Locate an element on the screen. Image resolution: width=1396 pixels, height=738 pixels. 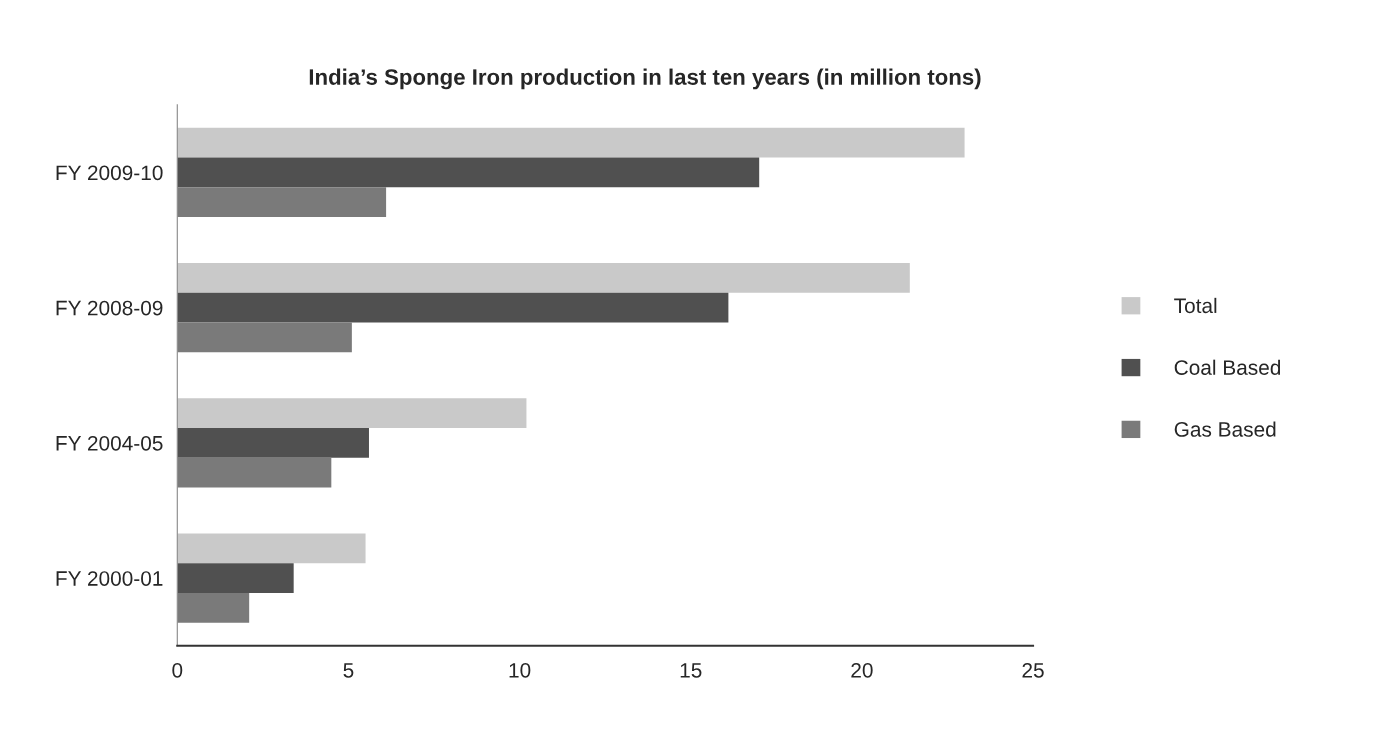
y-tick-label: FY 2009-10 is located at coordinates (109, 173).